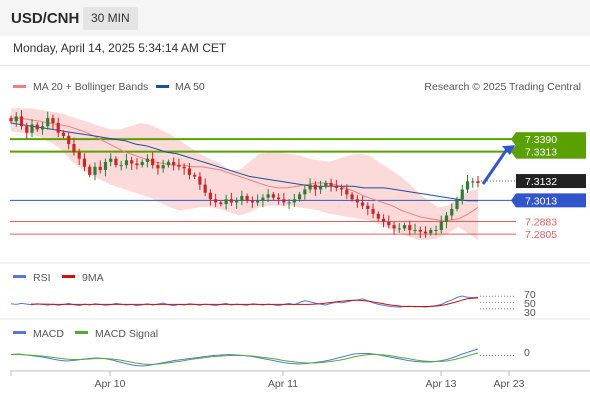 This screenshot has height=400, width=590. I want to click on rsi-panel, so click(263, 302).